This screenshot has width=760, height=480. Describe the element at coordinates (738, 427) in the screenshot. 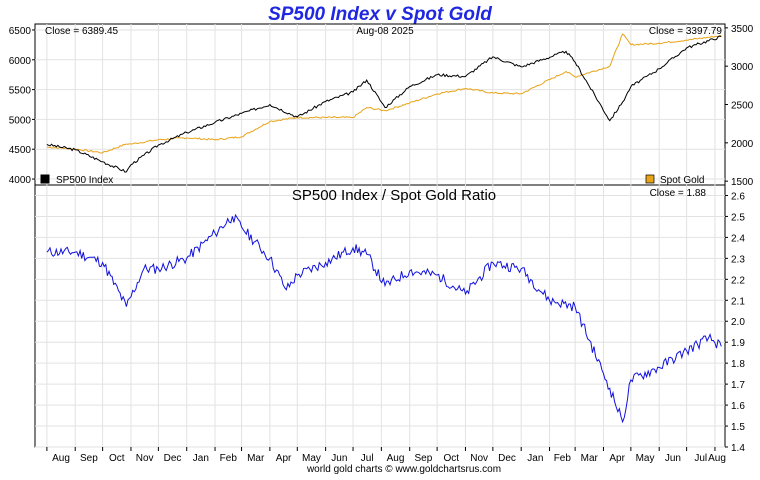

I see `ratio-tick-label: 1.5` at that location.